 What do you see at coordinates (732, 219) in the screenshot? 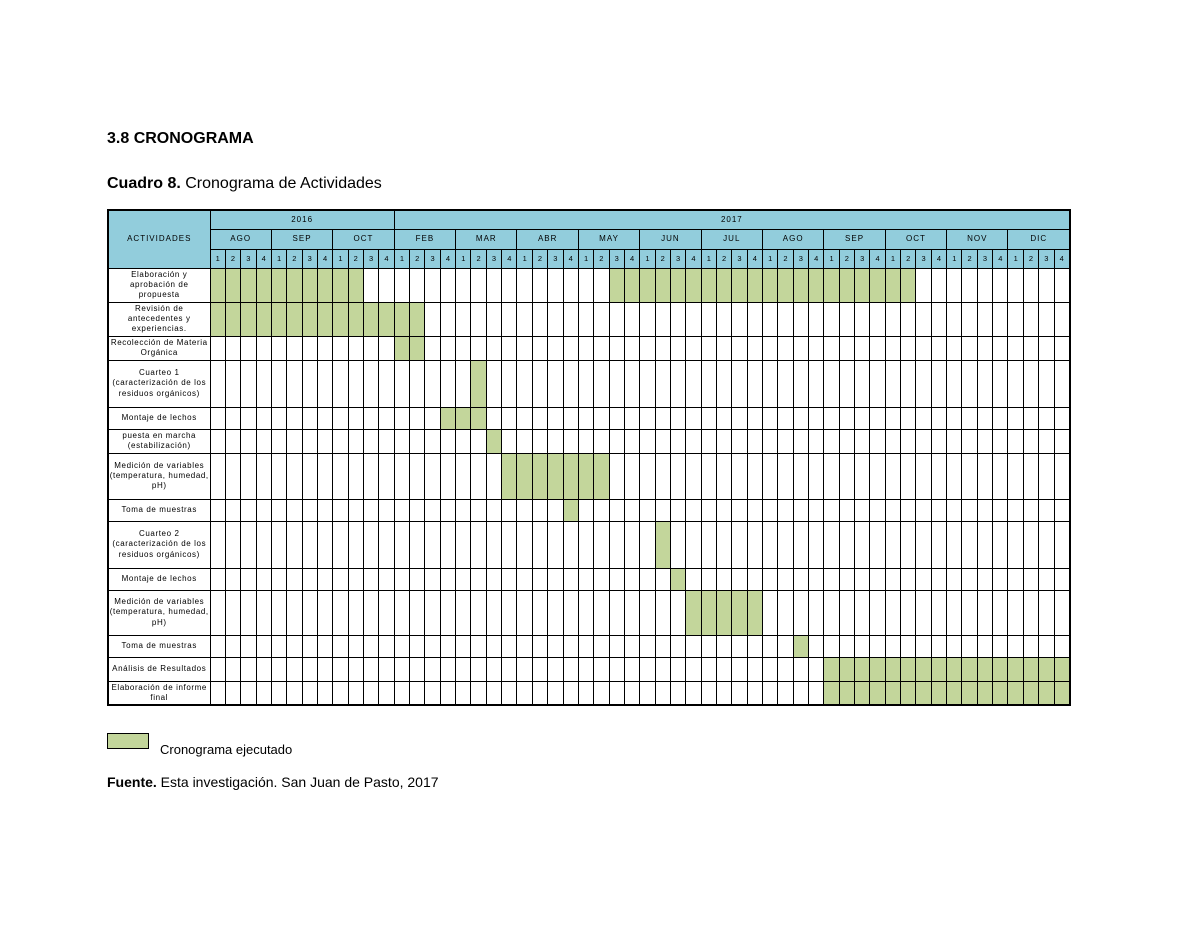
I see `year-header: 2017` at bounding box center [732, 219].